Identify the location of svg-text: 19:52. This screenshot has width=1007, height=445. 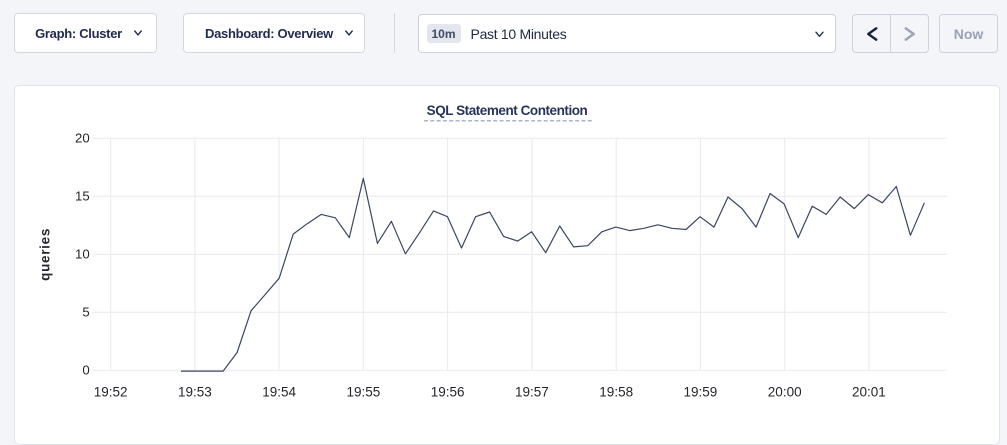
(111, 391).